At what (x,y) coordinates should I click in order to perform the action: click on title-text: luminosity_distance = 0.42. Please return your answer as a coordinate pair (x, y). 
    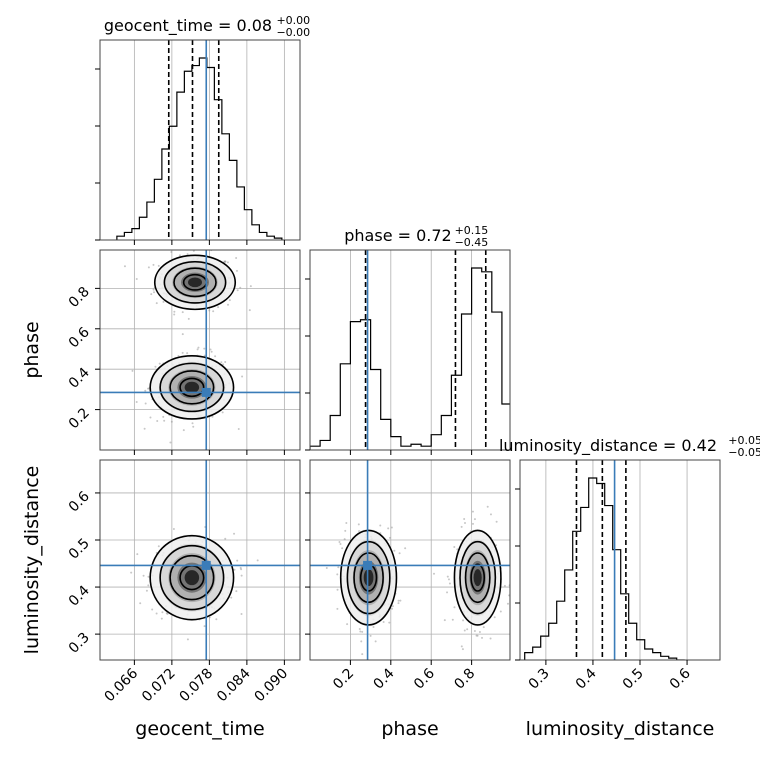
    Looking at the image, I should click on (608, 446).